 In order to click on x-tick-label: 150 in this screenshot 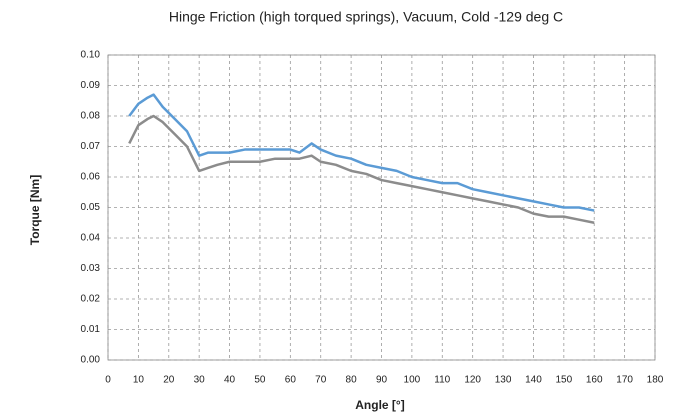, I will do `click(563, 380)`.